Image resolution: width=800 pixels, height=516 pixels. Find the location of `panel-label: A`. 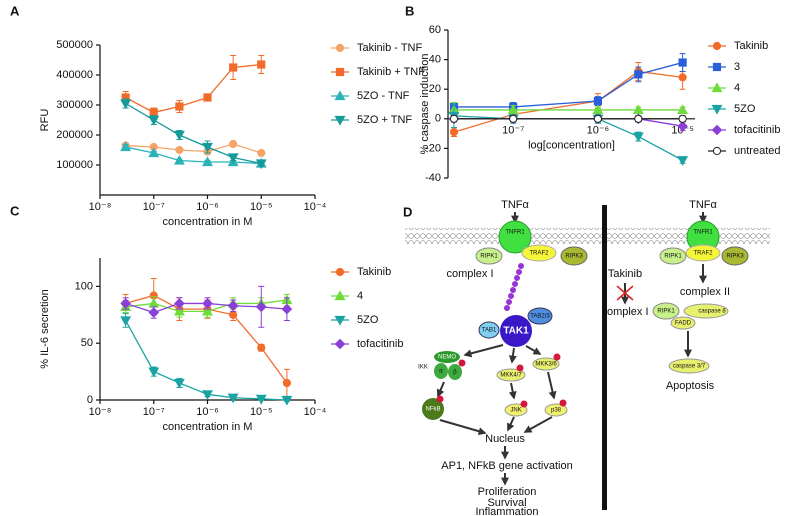

panel-label: A is located at coordinates (15, 10).